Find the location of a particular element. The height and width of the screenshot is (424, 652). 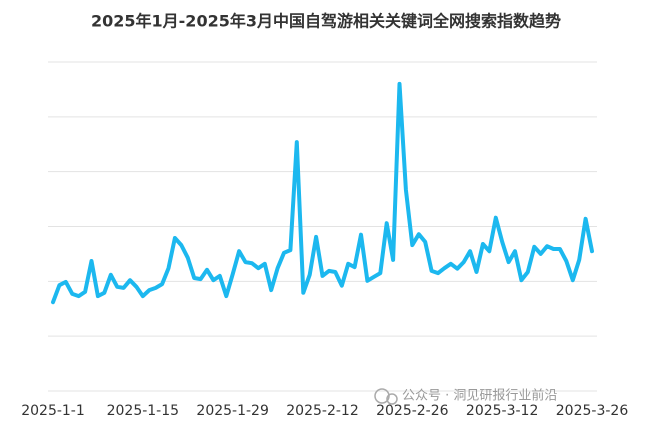

watermark: 公众号 · 洞见研报行业前沿 is located at coordinates (465, 396).